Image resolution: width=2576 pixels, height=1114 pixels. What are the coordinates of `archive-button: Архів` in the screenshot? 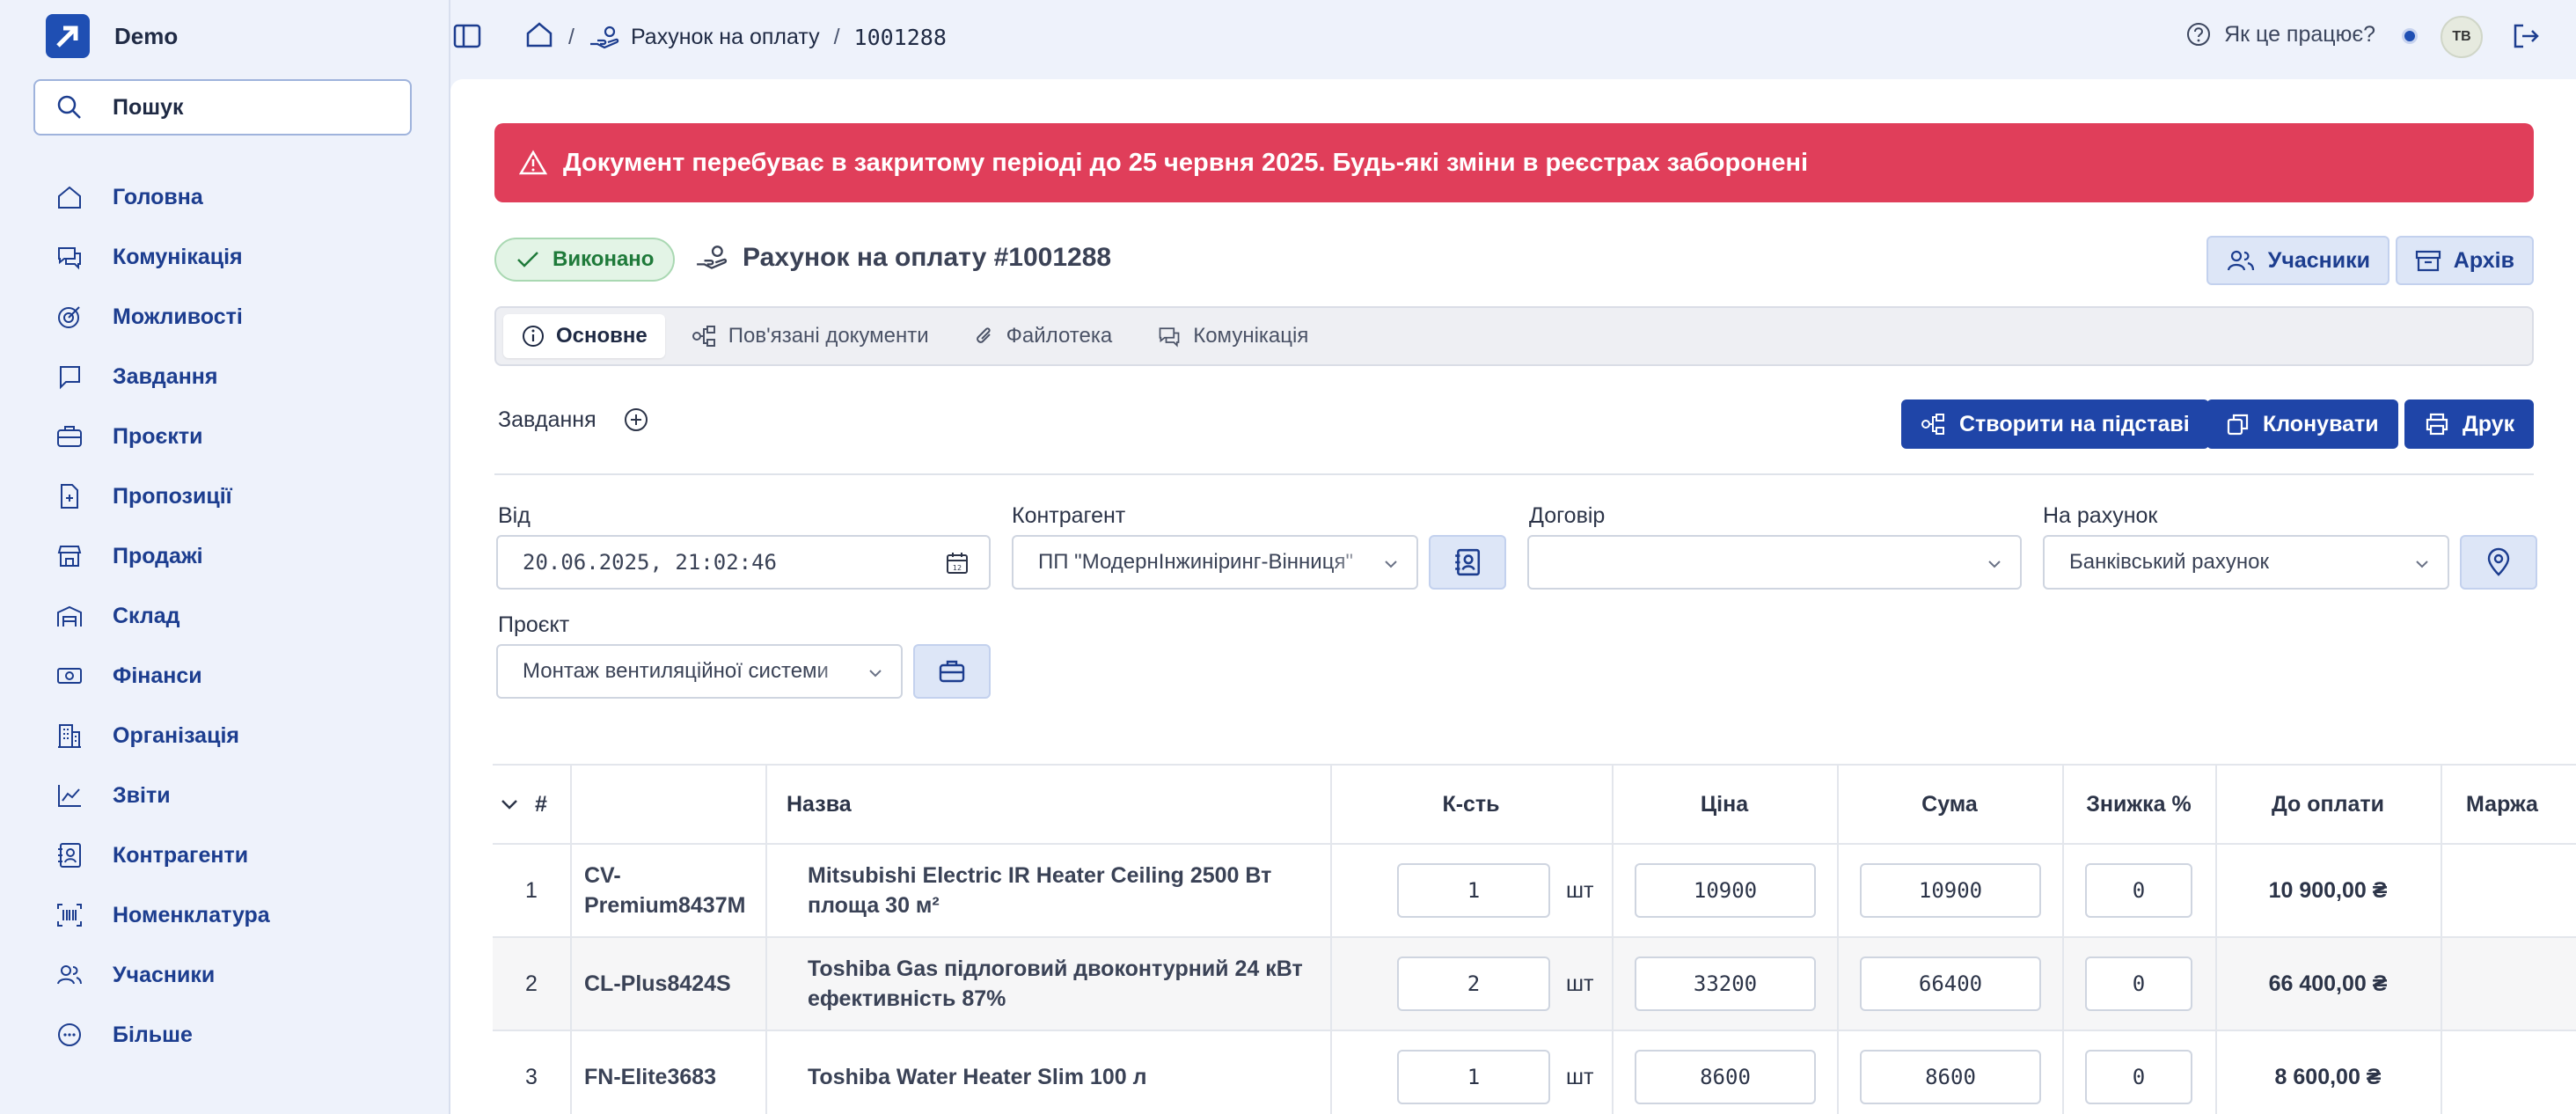 It's located at (2464, 260).